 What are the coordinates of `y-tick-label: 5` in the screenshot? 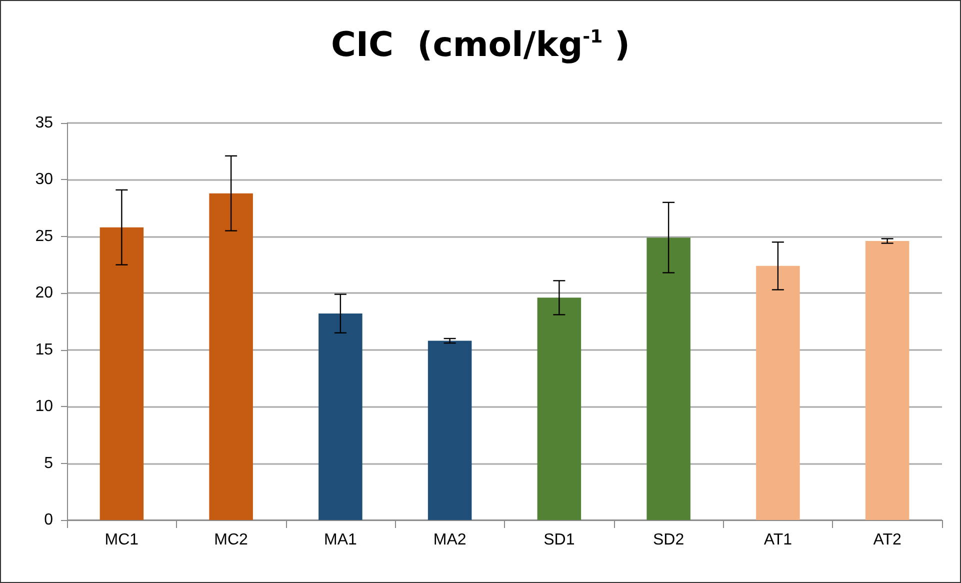 It's located at (49, 463).